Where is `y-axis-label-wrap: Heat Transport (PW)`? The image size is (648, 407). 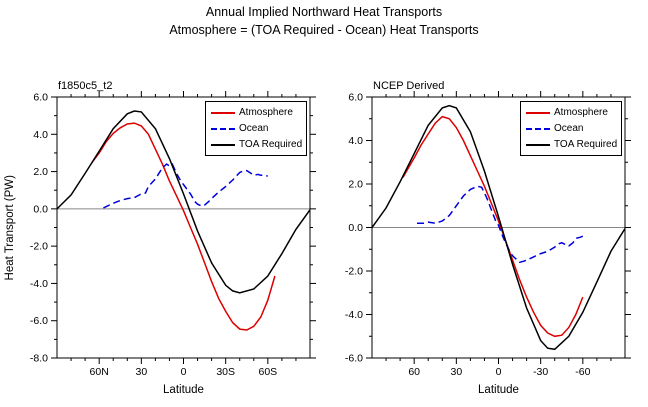
y-axis-label-wrap: Heat Transport (PW) is located at coordinates (10, 227).